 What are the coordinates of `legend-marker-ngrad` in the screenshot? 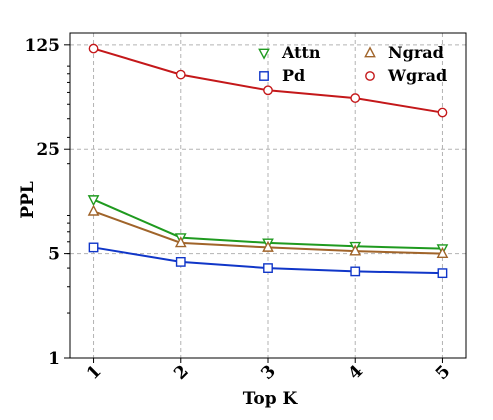 It's located at (370, 52).